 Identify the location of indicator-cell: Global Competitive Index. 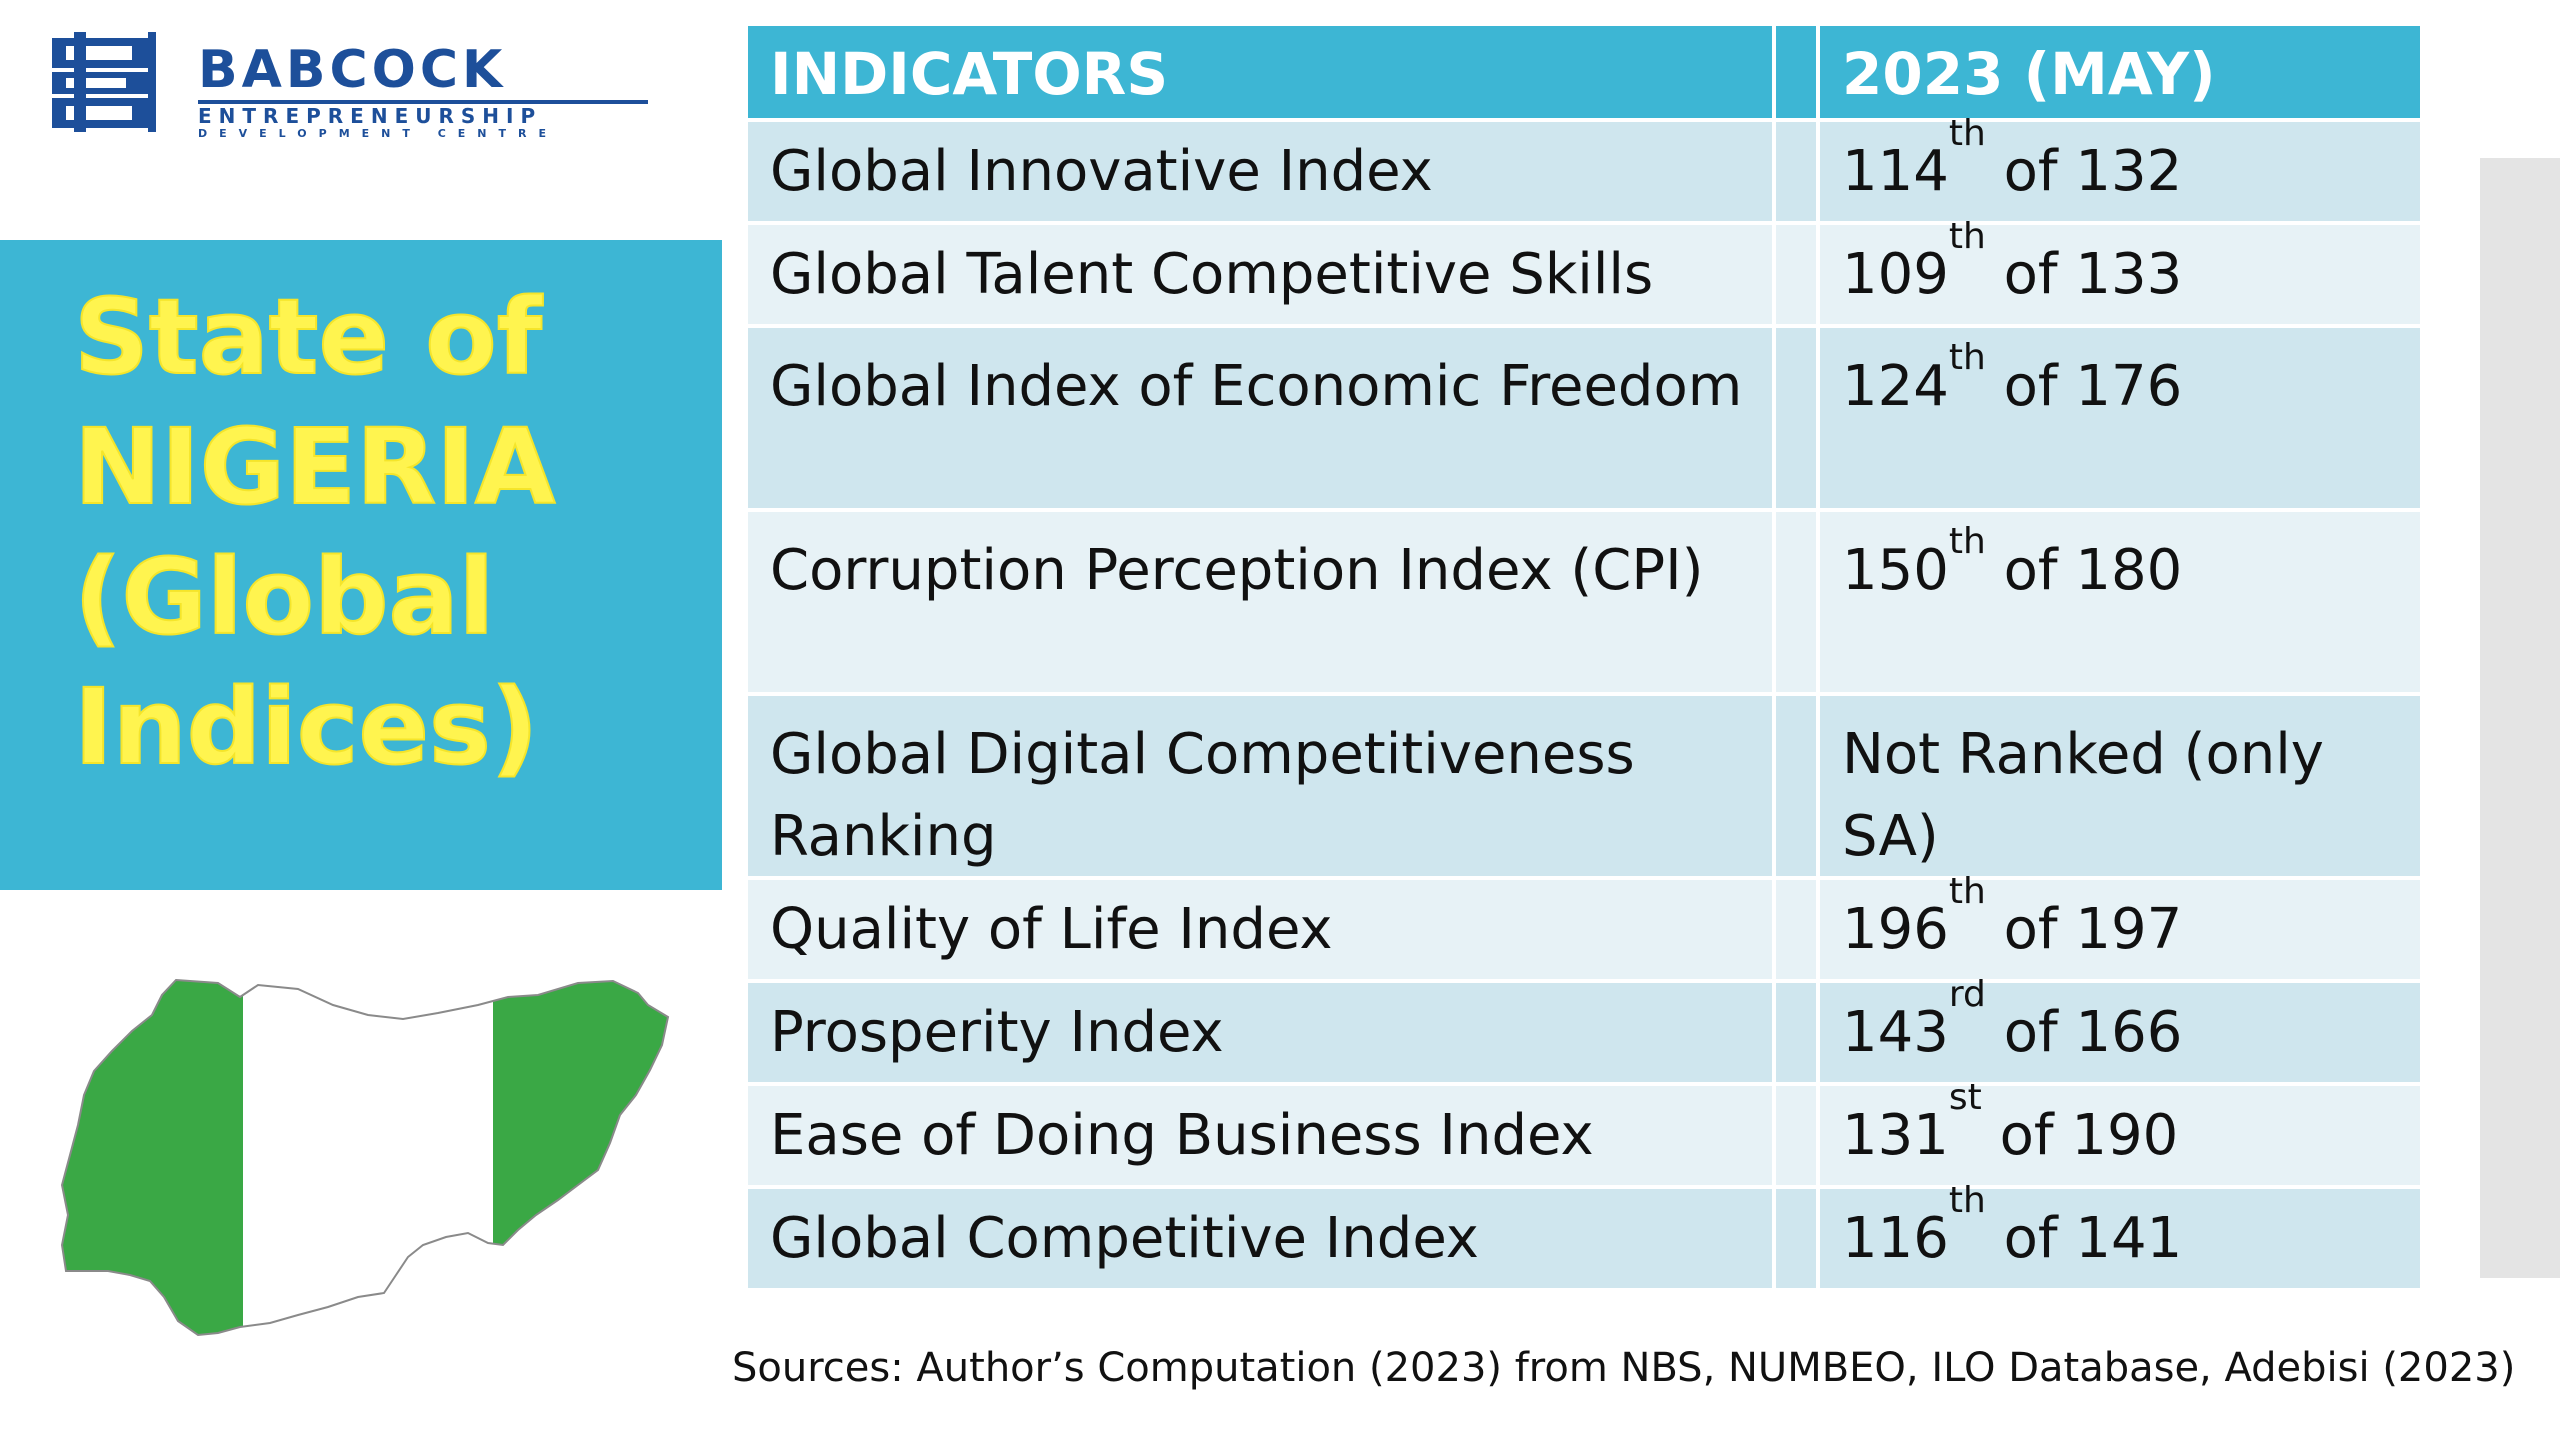
(1262, 1238).